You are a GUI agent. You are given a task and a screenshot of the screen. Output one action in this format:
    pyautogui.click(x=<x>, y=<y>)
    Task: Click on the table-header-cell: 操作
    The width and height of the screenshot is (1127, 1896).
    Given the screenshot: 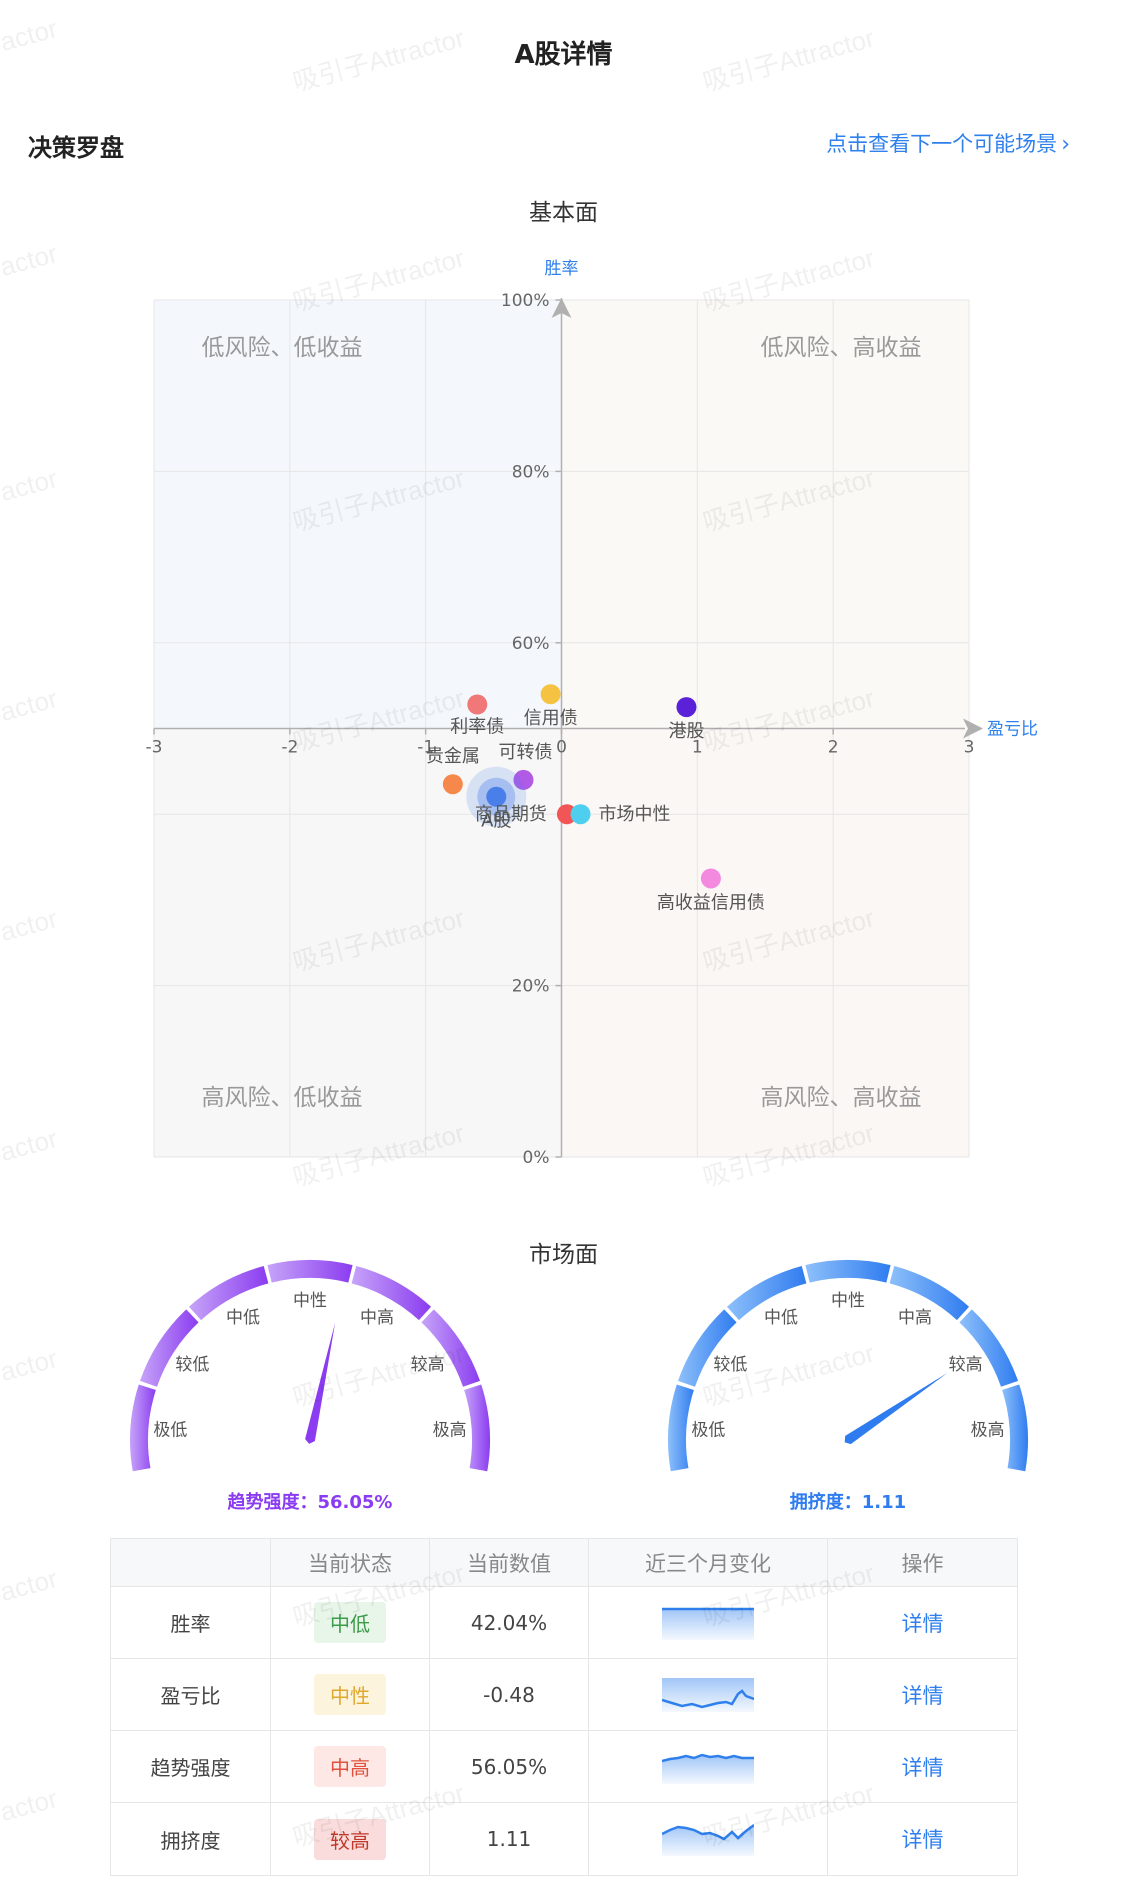 What is the action you would take?
    pyautogui.click(x=922, y=1563)
    